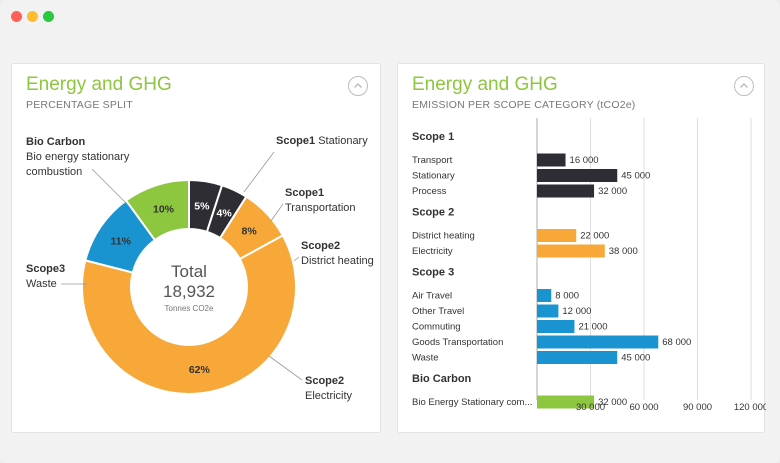 This screenshot has height=463, width=780. What do you see at coordinates (433, 213) in the screenshot?
I see `group-label: Scope 2` at bounding box center [433, 213].